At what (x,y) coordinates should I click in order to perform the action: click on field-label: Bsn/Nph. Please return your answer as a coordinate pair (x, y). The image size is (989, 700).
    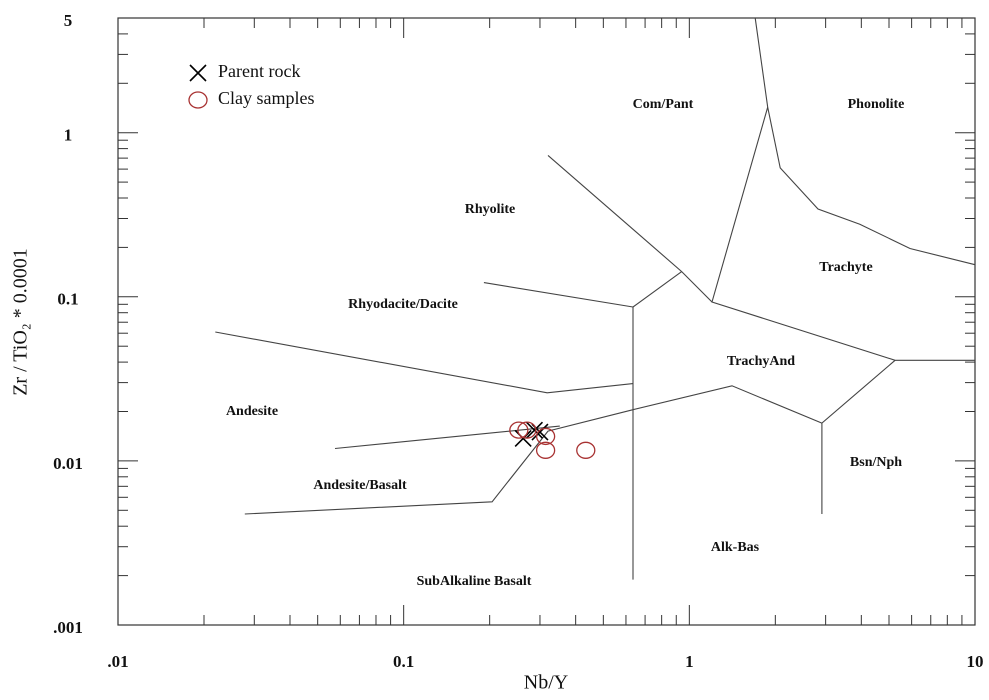
    Looking at the image, I should click on (876, 462).